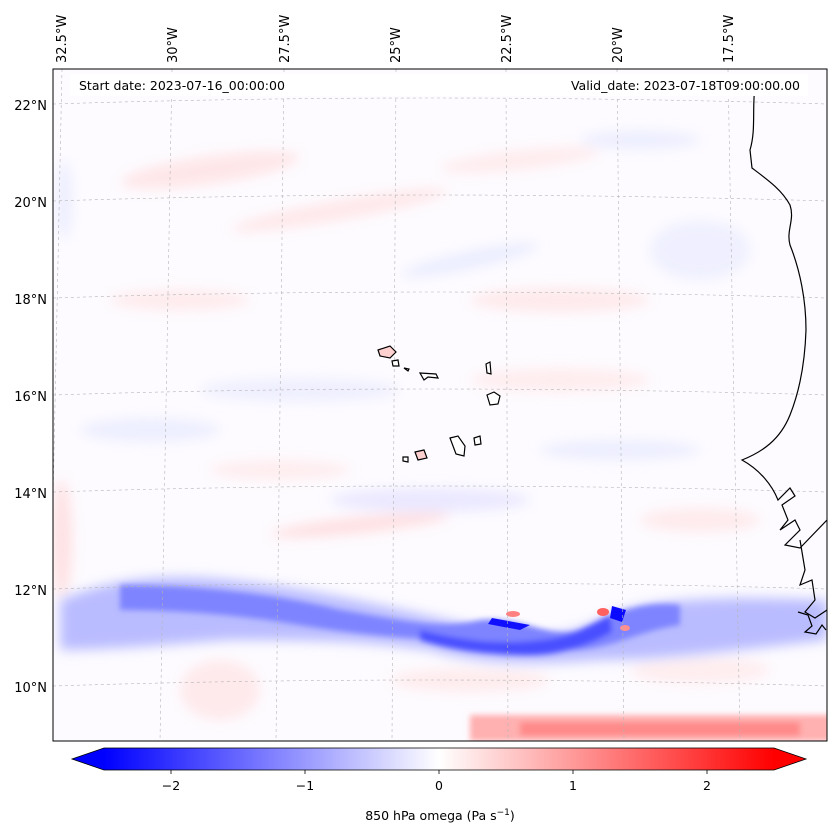 The width and height of the screenshot is (837, 839). Describe the element at coordinates (30, 688) in the screenshot. I see `lat-label: 10°N` at that location.